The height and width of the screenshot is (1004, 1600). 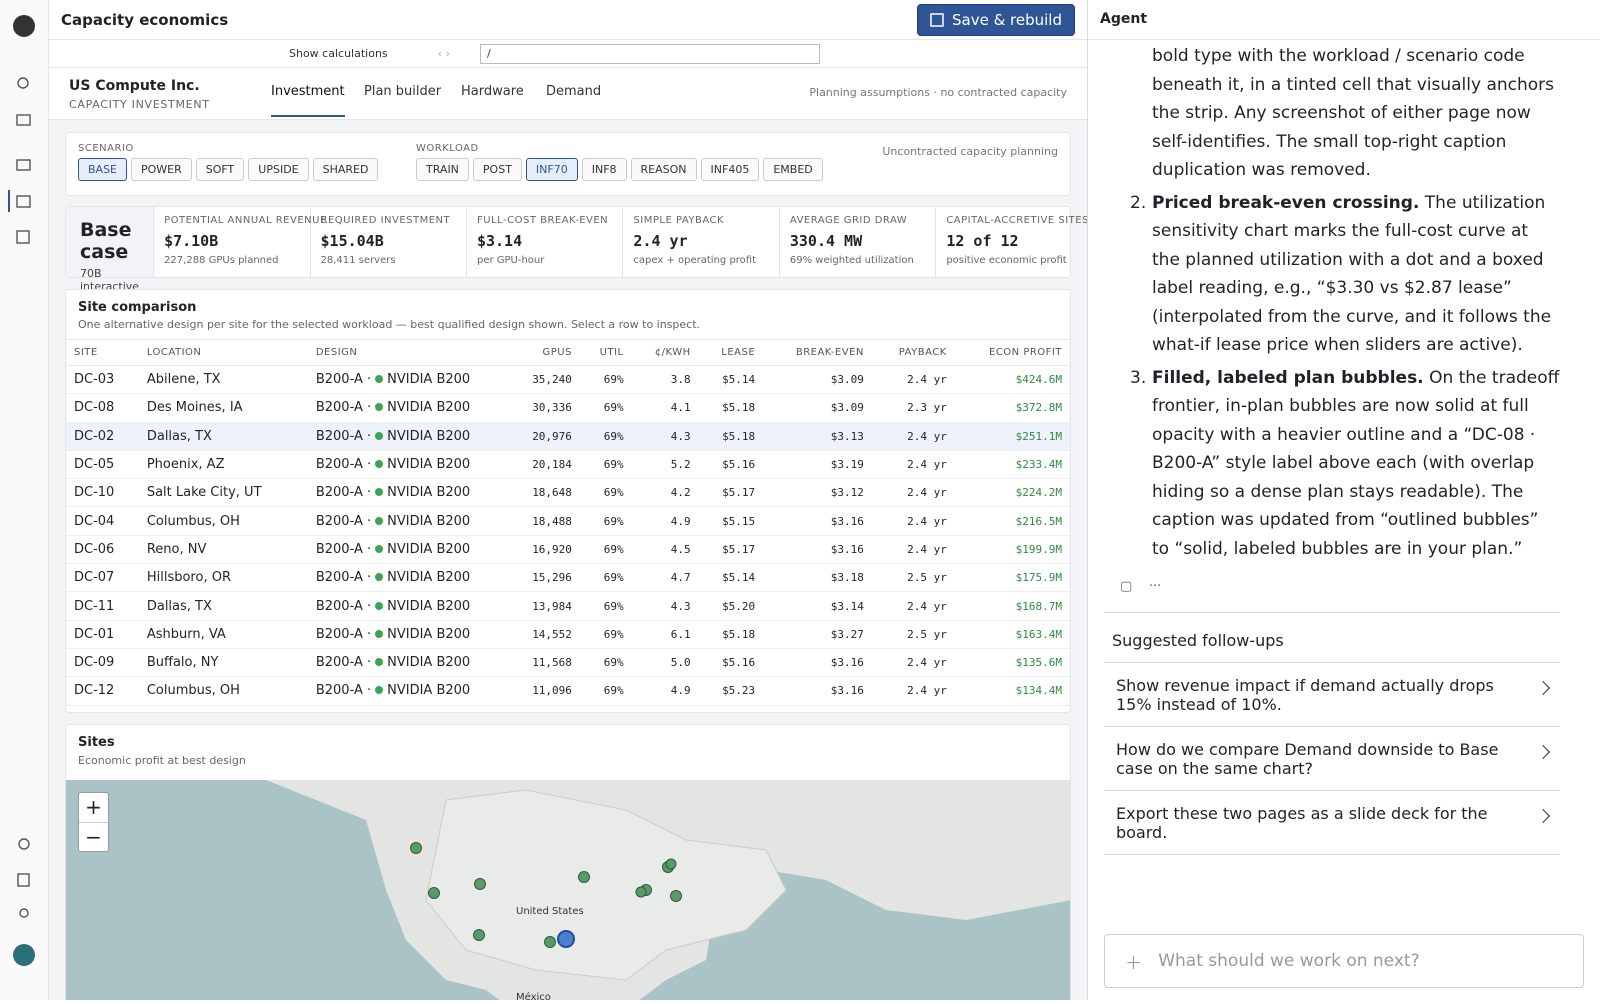 I want to click on tab: Plan builder, so click(x=403, y=91).